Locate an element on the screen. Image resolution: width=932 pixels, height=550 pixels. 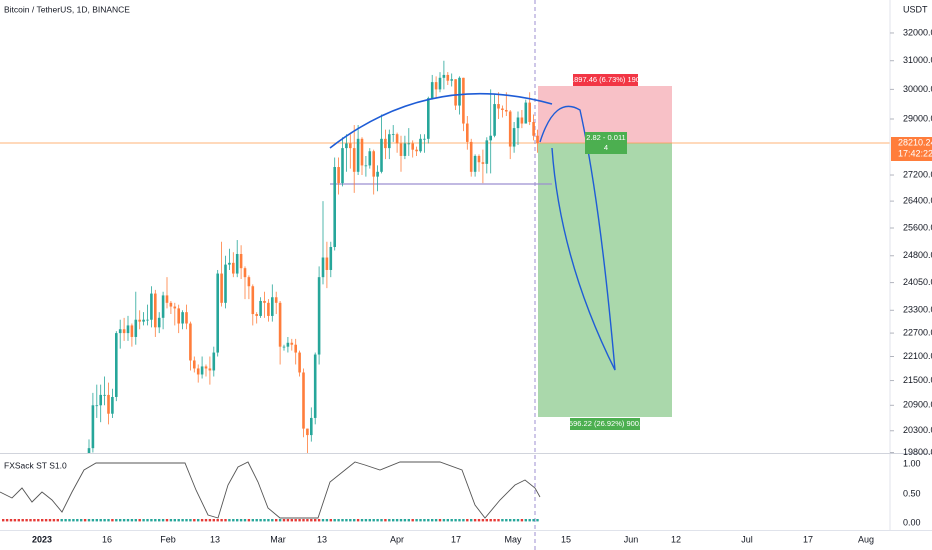
indicator-tick: 1.00 is located at coordinates (912, 463).